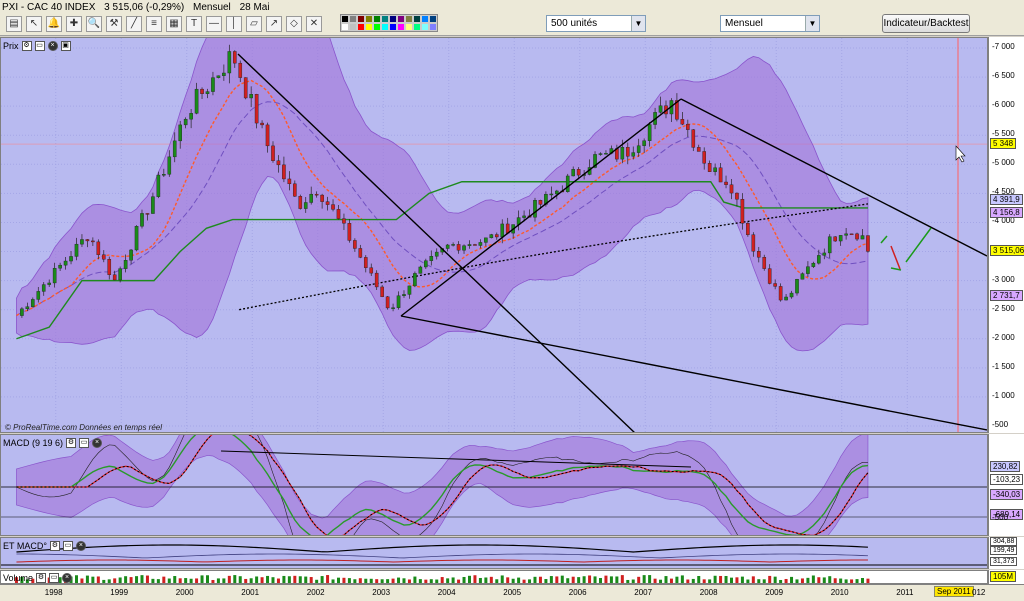 The image size is (1024, 601). What do you see at coordinates (442, 485) in the screenshot?
I see `macd-histogram` at bounding box center [442, 485].